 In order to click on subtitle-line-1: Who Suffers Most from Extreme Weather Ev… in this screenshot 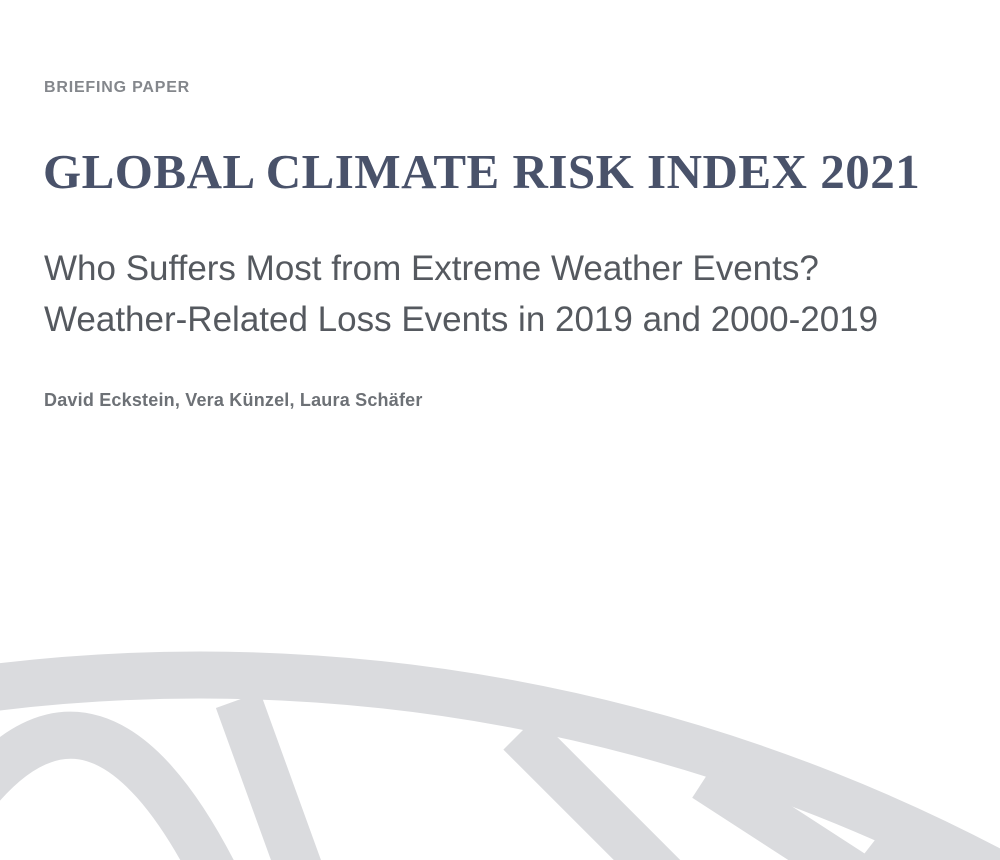, I will do `click(431, 268)`.